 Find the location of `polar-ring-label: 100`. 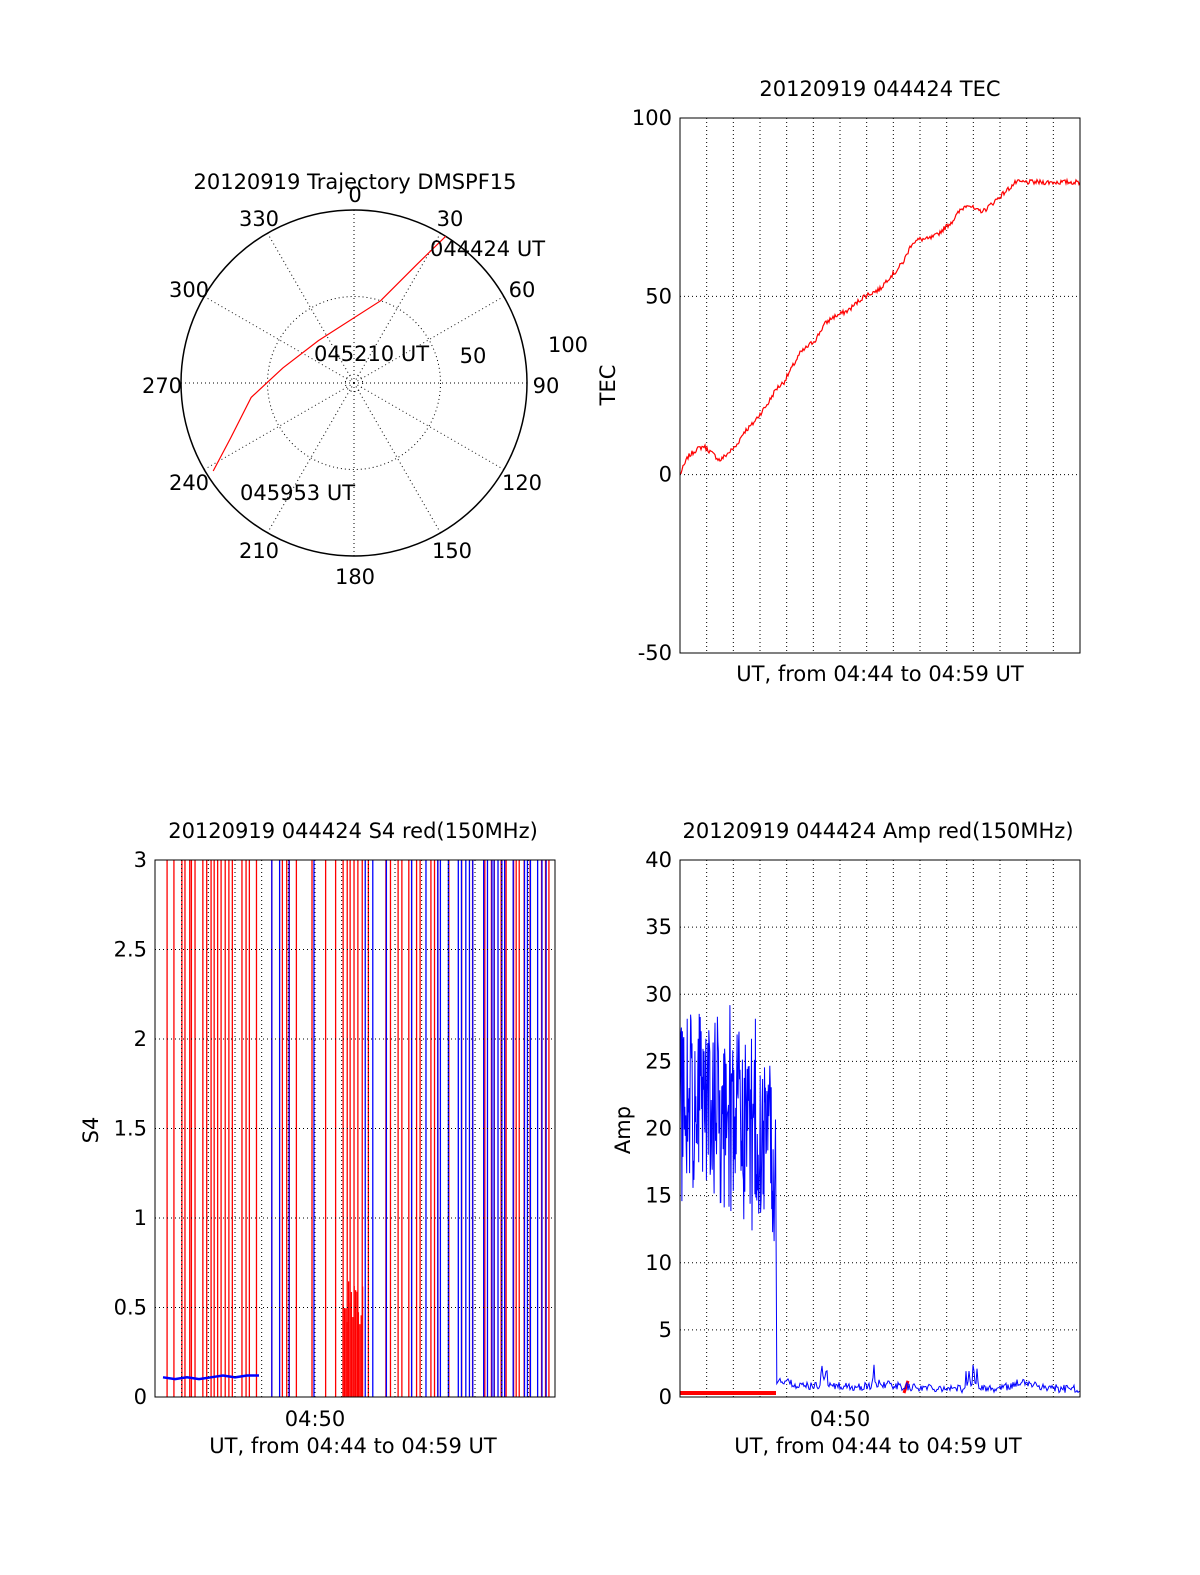

polar-ring-label: 100 is located at coordinates (568, 345).